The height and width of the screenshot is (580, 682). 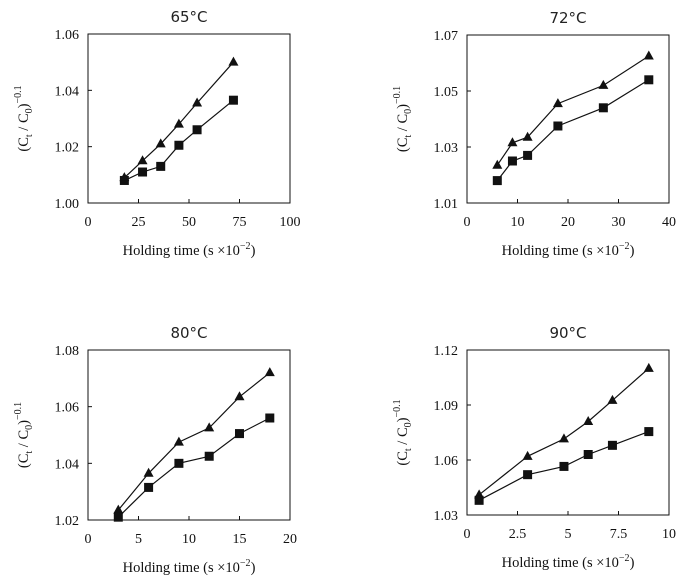 What do you see at coordinates (446, 36) in the screenshot?
I see `y-tick-label: 1.07` at bounding box center [446, 36].